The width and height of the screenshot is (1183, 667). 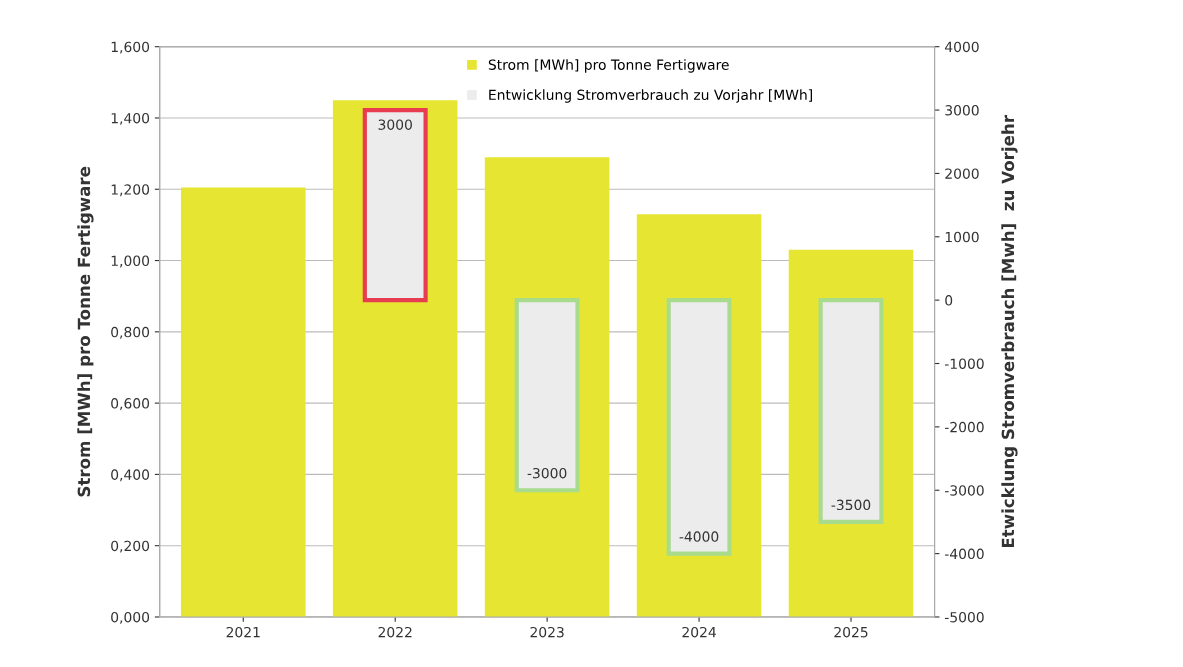 What do you see at coordinates (130, 404) in the screenshot?
I see `y-tick-label: 0,600` at bounding box center [130, 404].